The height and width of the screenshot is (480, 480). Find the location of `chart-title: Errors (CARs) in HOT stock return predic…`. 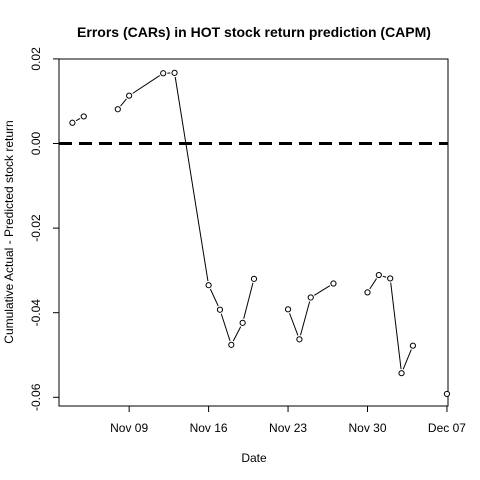

chart-title: Errors (CARs) in HOT stock return predic… is located at coordinates (254, 32).